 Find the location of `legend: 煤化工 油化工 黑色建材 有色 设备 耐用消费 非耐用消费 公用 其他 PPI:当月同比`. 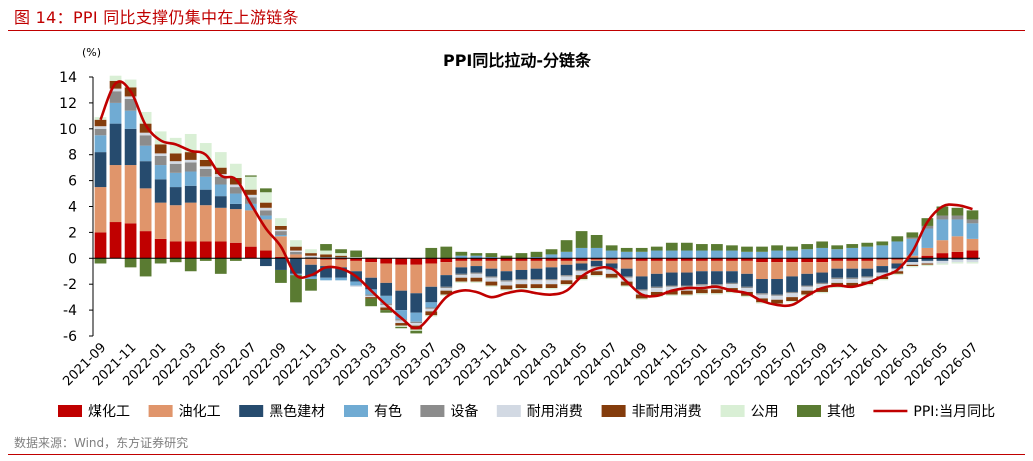

legend: 煤化工 油化工 黑色建材 有色 设备 耐用消费 非耐用消费 公用 其他 PPI:当月同比 is located at coordinates (526, 411).